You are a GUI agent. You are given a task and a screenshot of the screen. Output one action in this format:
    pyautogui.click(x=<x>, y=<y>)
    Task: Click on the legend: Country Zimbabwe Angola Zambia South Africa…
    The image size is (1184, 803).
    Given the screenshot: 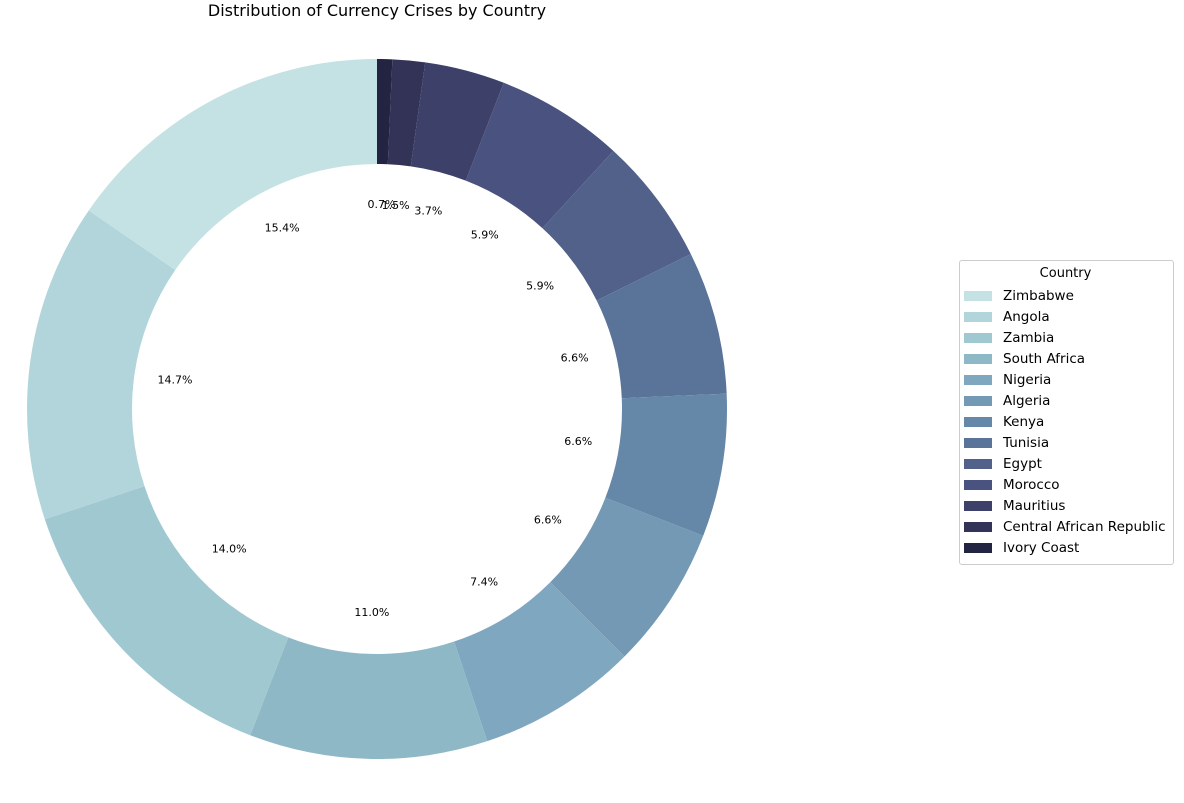 What is the action you would take?
    pyautogui.click(x=1066, y=412)
    